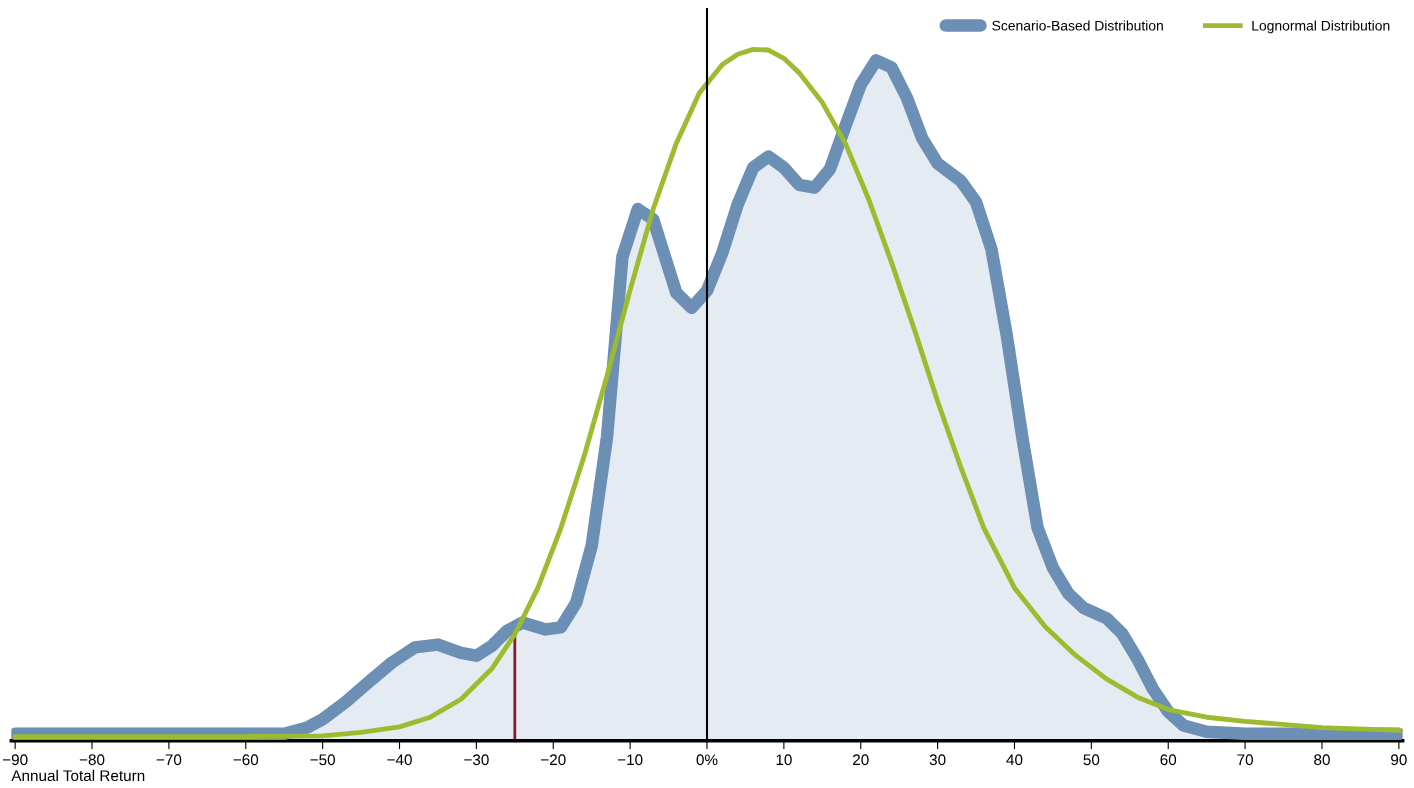 This screenshot has height=788, width=1414. What do you see at coordinates (1321, 27) in the screenshot?
I see `legend-label: Lognormal Distribution` at bounding box center [1321, 27].